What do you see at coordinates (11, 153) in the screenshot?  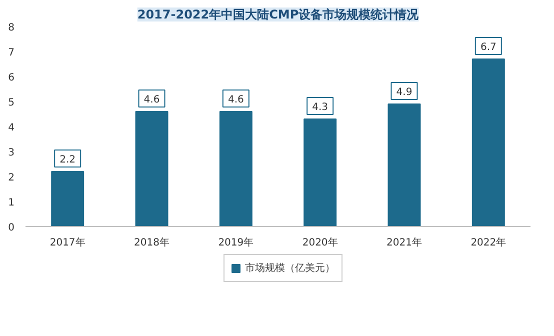 I see `y-tick-label: 3` at bounding box center [11, 153].